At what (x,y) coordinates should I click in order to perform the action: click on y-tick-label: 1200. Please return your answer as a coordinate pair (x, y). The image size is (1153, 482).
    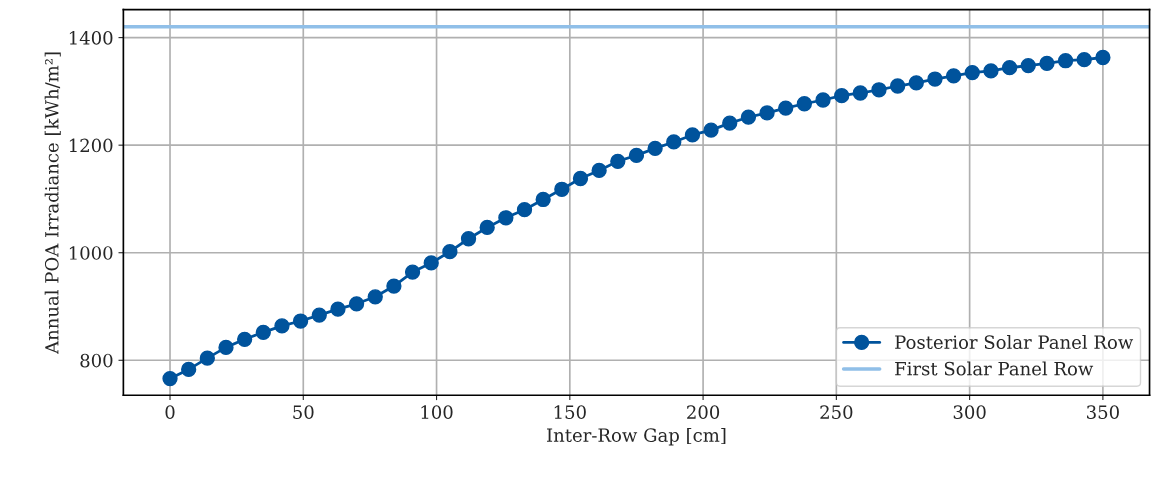
    Looking at the image, I should click on (91, 145).